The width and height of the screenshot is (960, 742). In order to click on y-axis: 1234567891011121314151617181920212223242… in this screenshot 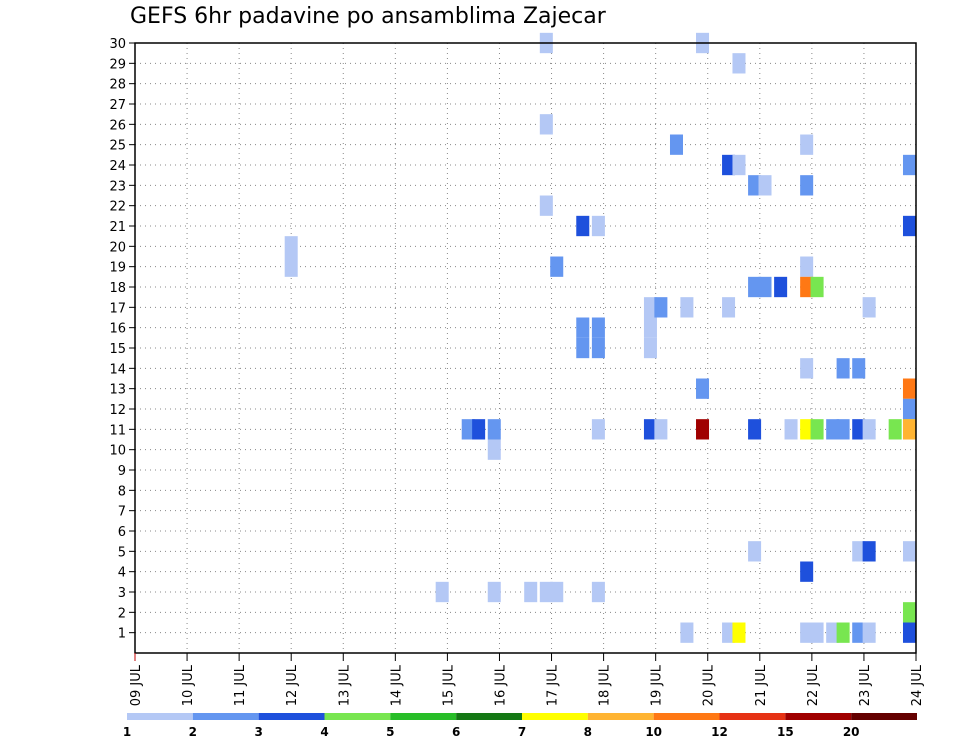, I will do `click(122, 339)`.